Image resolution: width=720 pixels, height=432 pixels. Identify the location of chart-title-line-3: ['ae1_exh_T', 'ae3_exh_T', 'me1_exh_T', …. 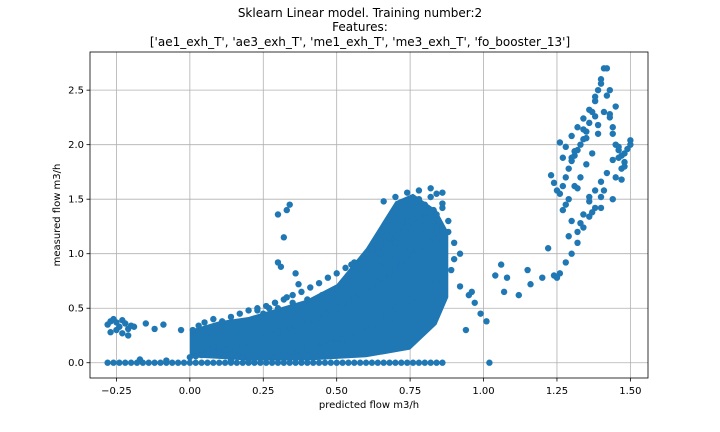
(360, 42).